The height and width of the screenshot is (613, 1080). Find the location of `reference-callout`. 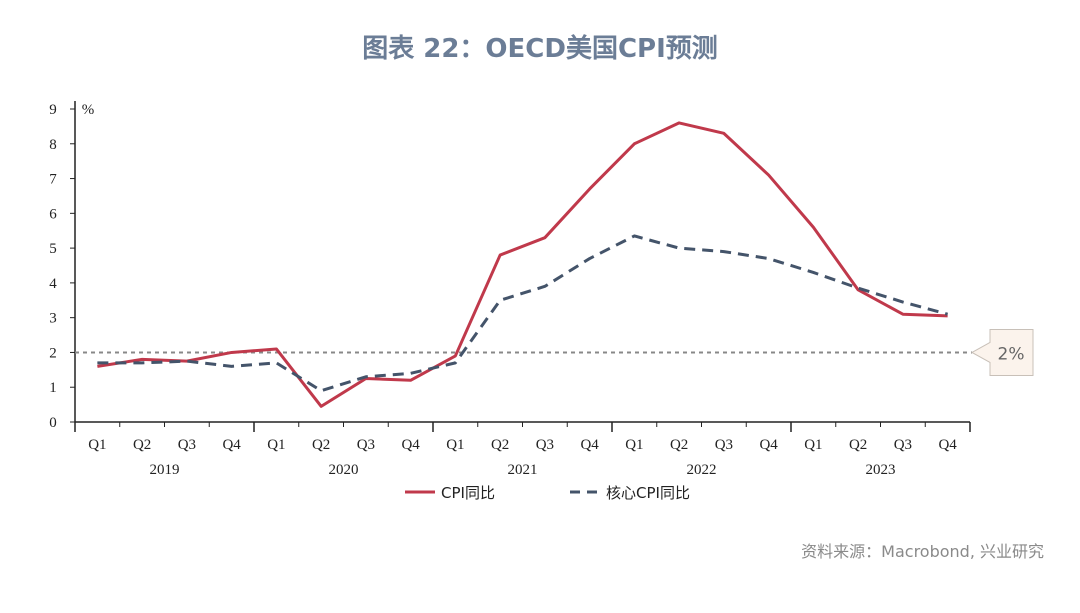

reference-callout is located at coordinates (1002, 352).